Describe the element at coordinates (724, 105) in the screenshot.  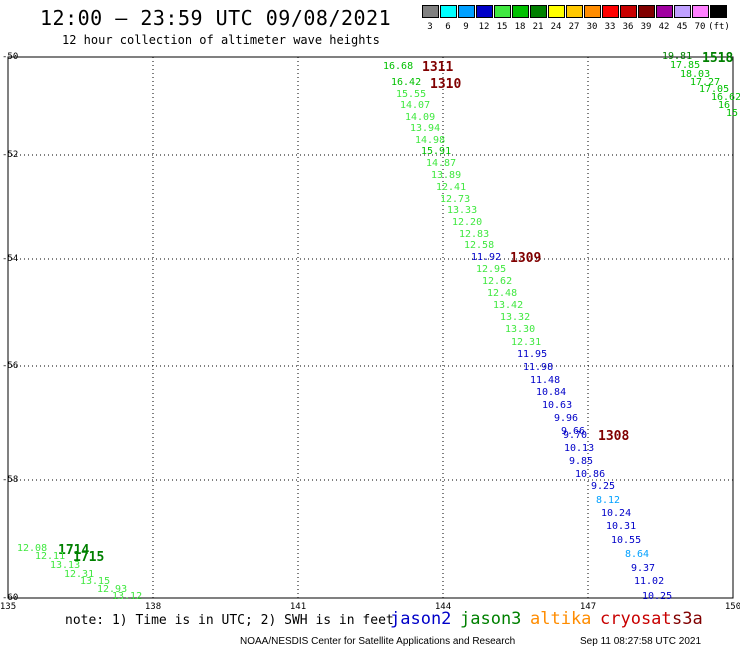
I see `wave-height-value: 16` at that location.